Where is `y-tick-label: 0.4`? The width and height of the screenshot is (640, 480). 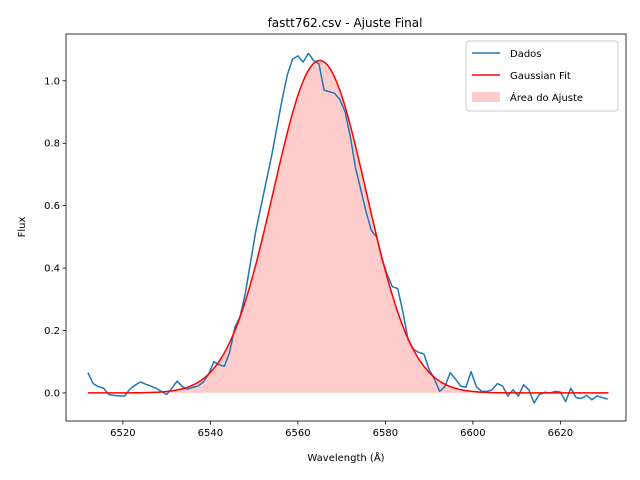 y-tick-label: 0.4 is located at coordinates (52, 269).